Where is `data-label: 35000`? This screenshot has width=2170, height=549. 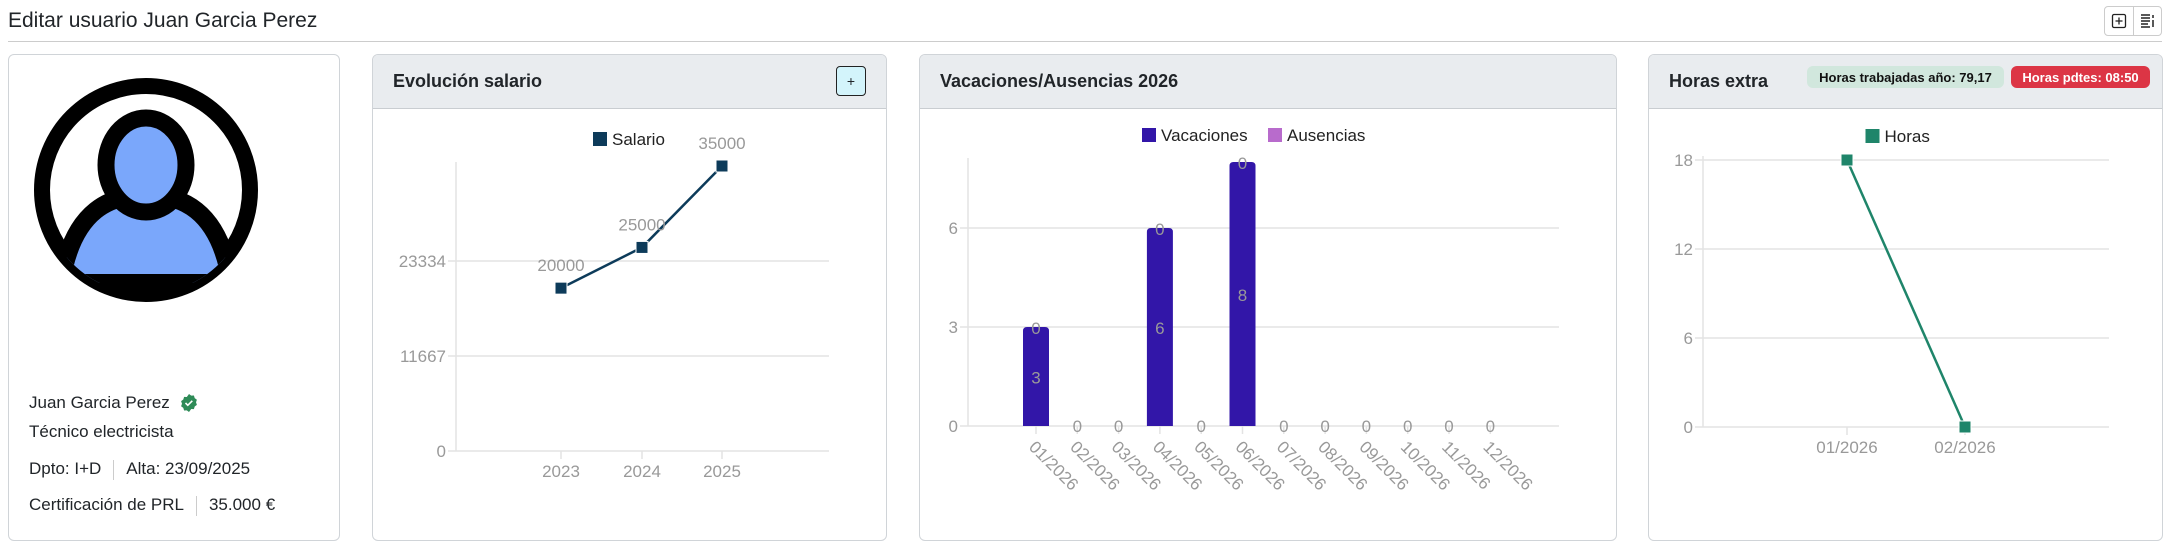 data-label: 35000 is located at coordinates (721, 143).